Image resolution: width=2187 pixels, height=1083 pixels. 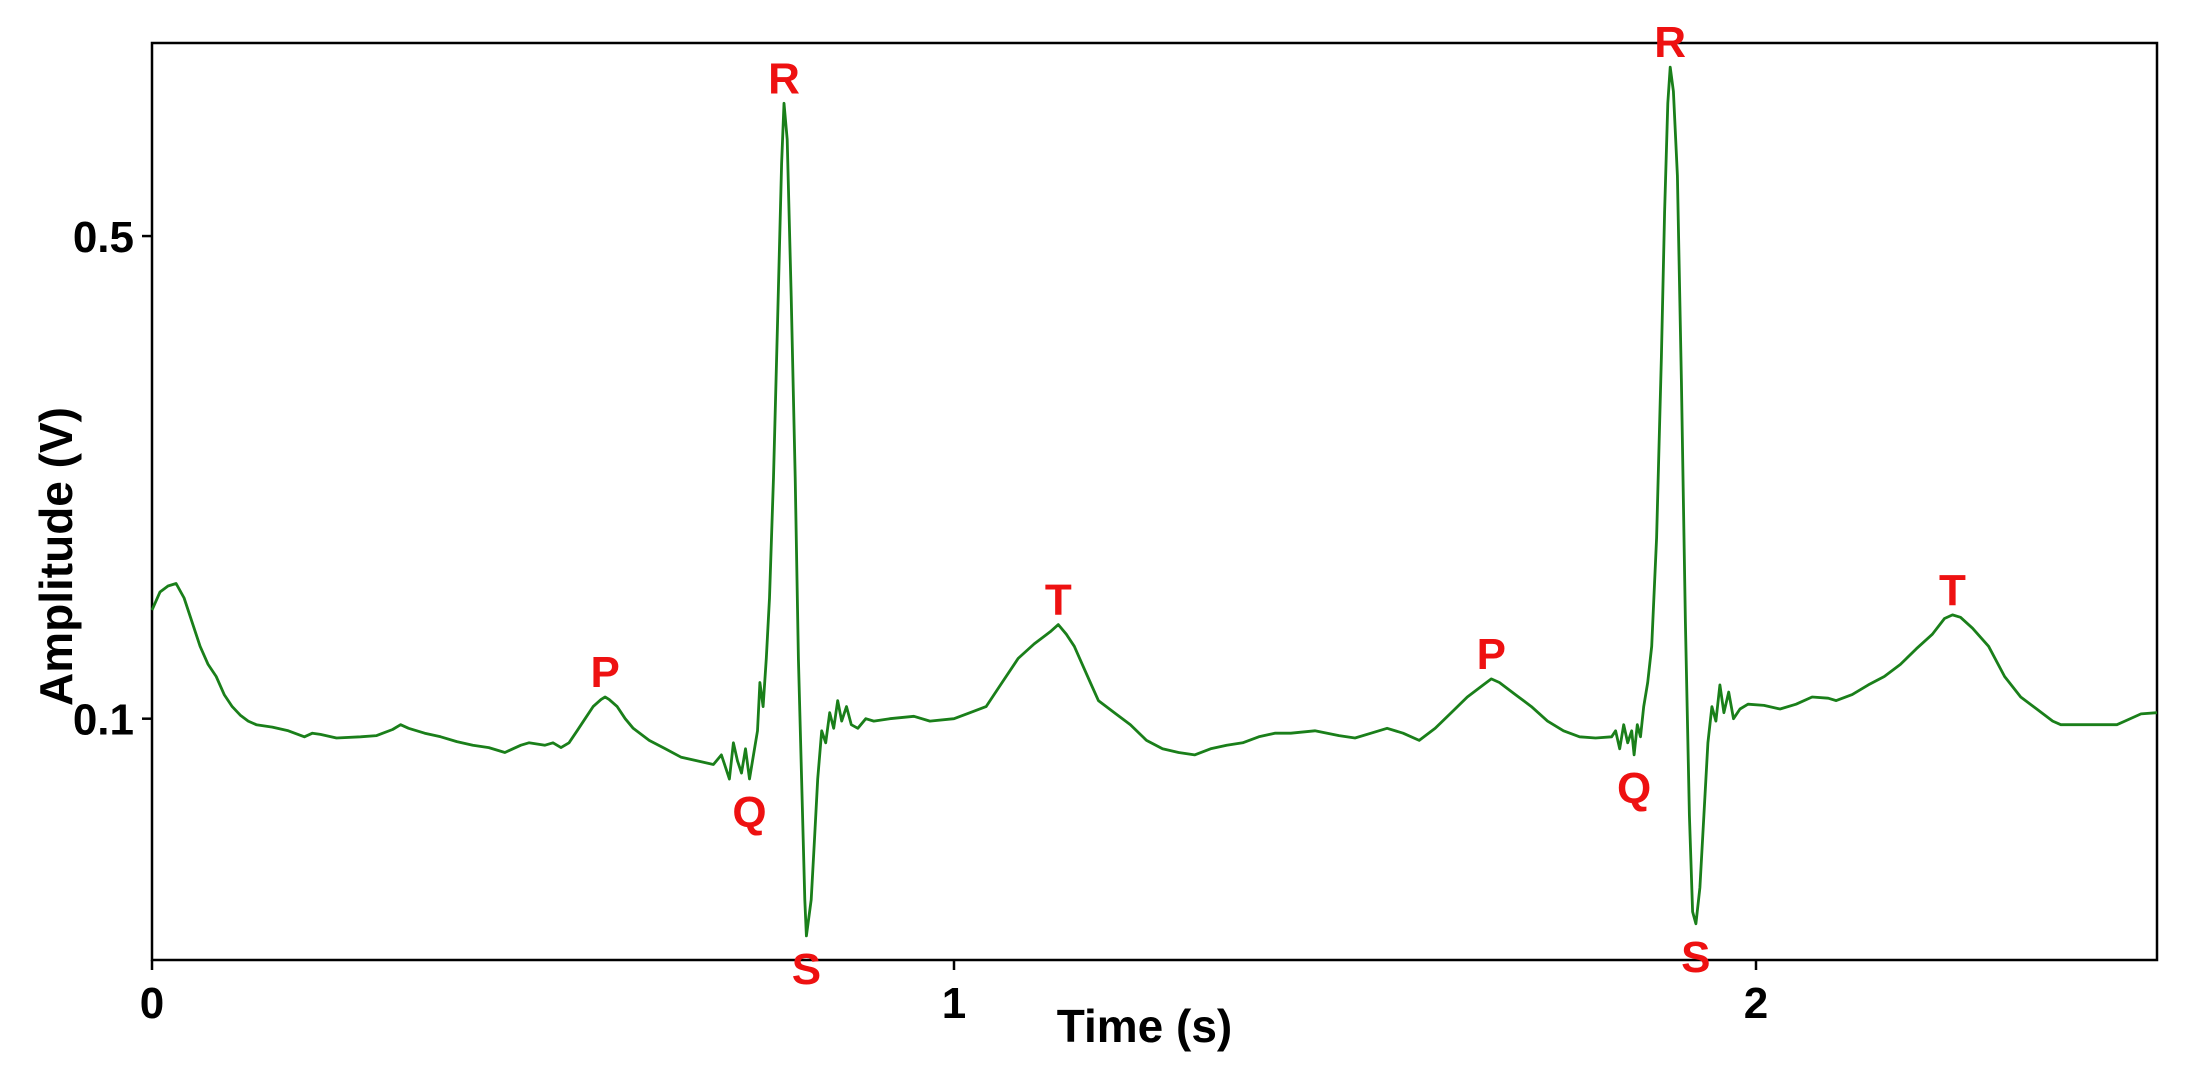 What do you see at coordinates (112, 479) in the screenshot?
I see `y-axis-ticks: 0.1 0.5` at bounding box center [112, 479].